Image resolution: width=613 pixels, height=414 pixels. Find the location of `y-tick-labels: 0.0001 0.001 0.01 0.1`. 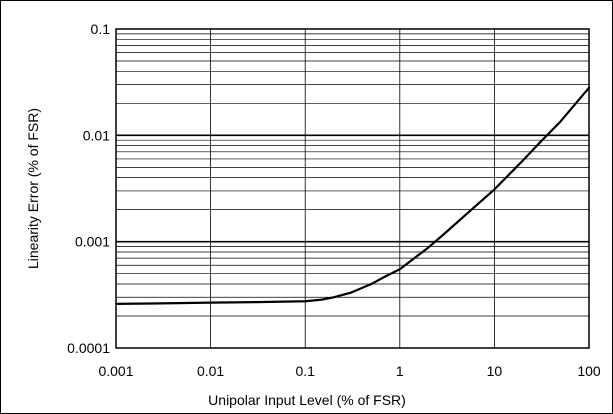

y-tick-labels: 0.0001 0.001 0.01 0.1 is located at coordinates (88, 188).